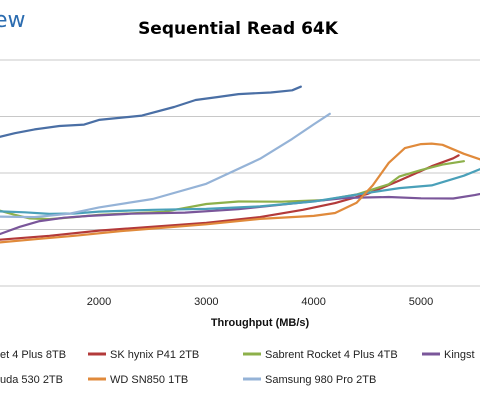  What do you see at coordinates (320, 380) in the screenshot?
I see `legend-label: Samsung 980 Pro 2TB` at bounding box center [320, 380].